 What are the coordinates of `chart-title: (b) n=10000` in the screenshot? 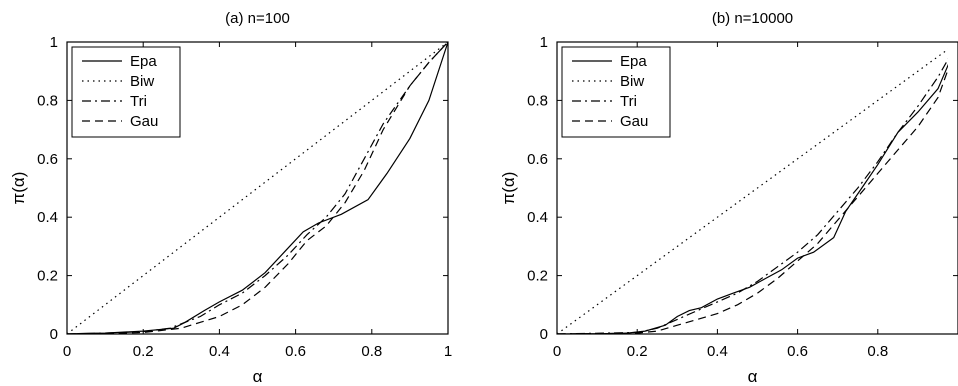 It's located at (752, 18).